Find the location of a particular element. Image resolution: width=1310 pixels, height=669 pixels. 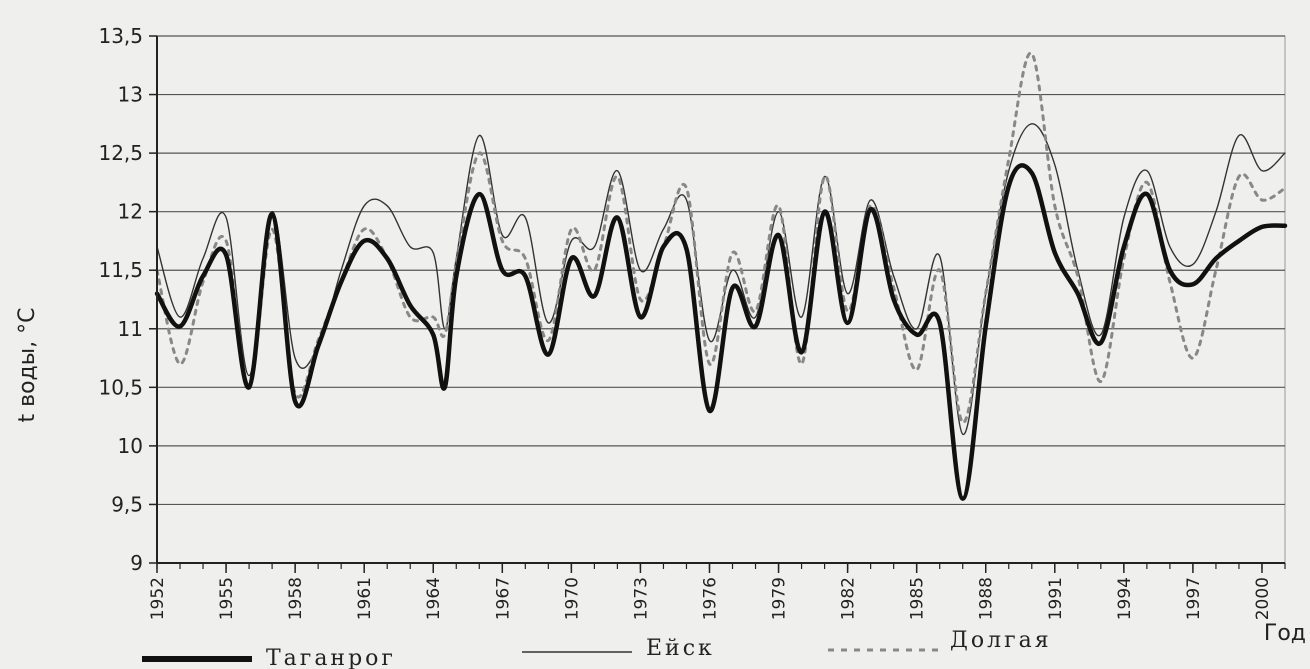

x-tick-label: 1985 is located at coordinates (918, 598).